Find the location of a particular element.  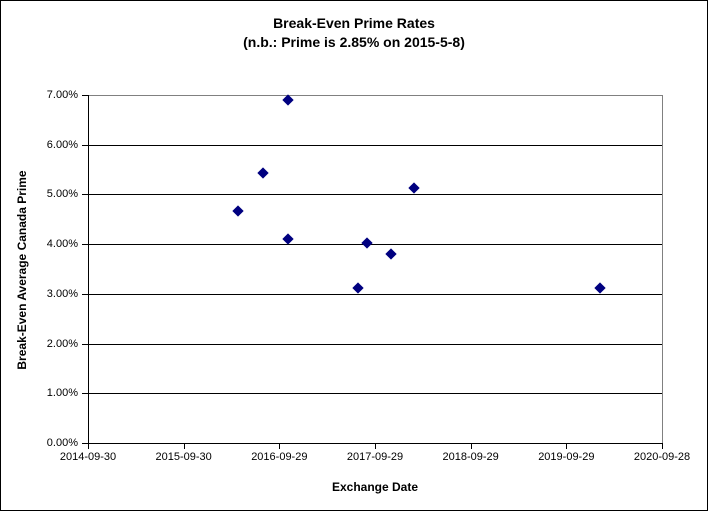

y-tick-label: 7.00% is located at coordinates (62, 95).